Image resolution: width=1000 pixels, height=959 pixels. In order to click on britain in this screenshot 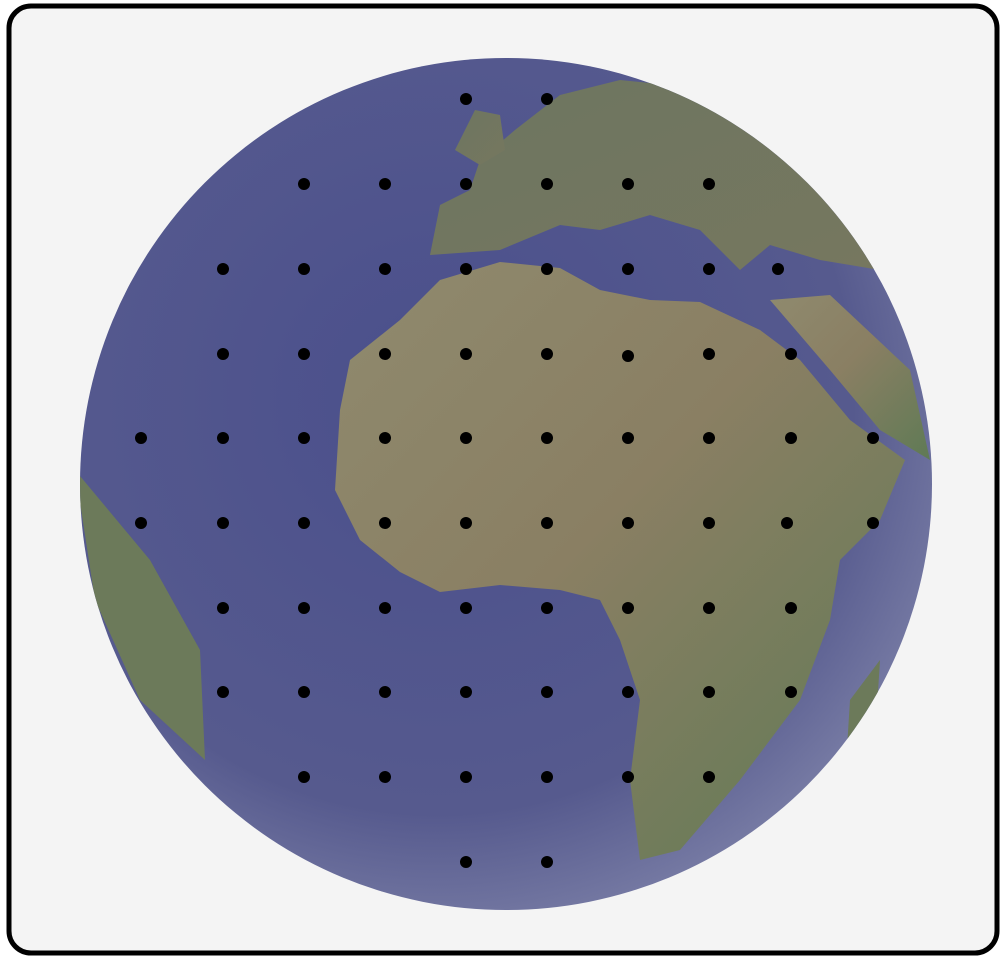, I will do `click(480, 137)`.